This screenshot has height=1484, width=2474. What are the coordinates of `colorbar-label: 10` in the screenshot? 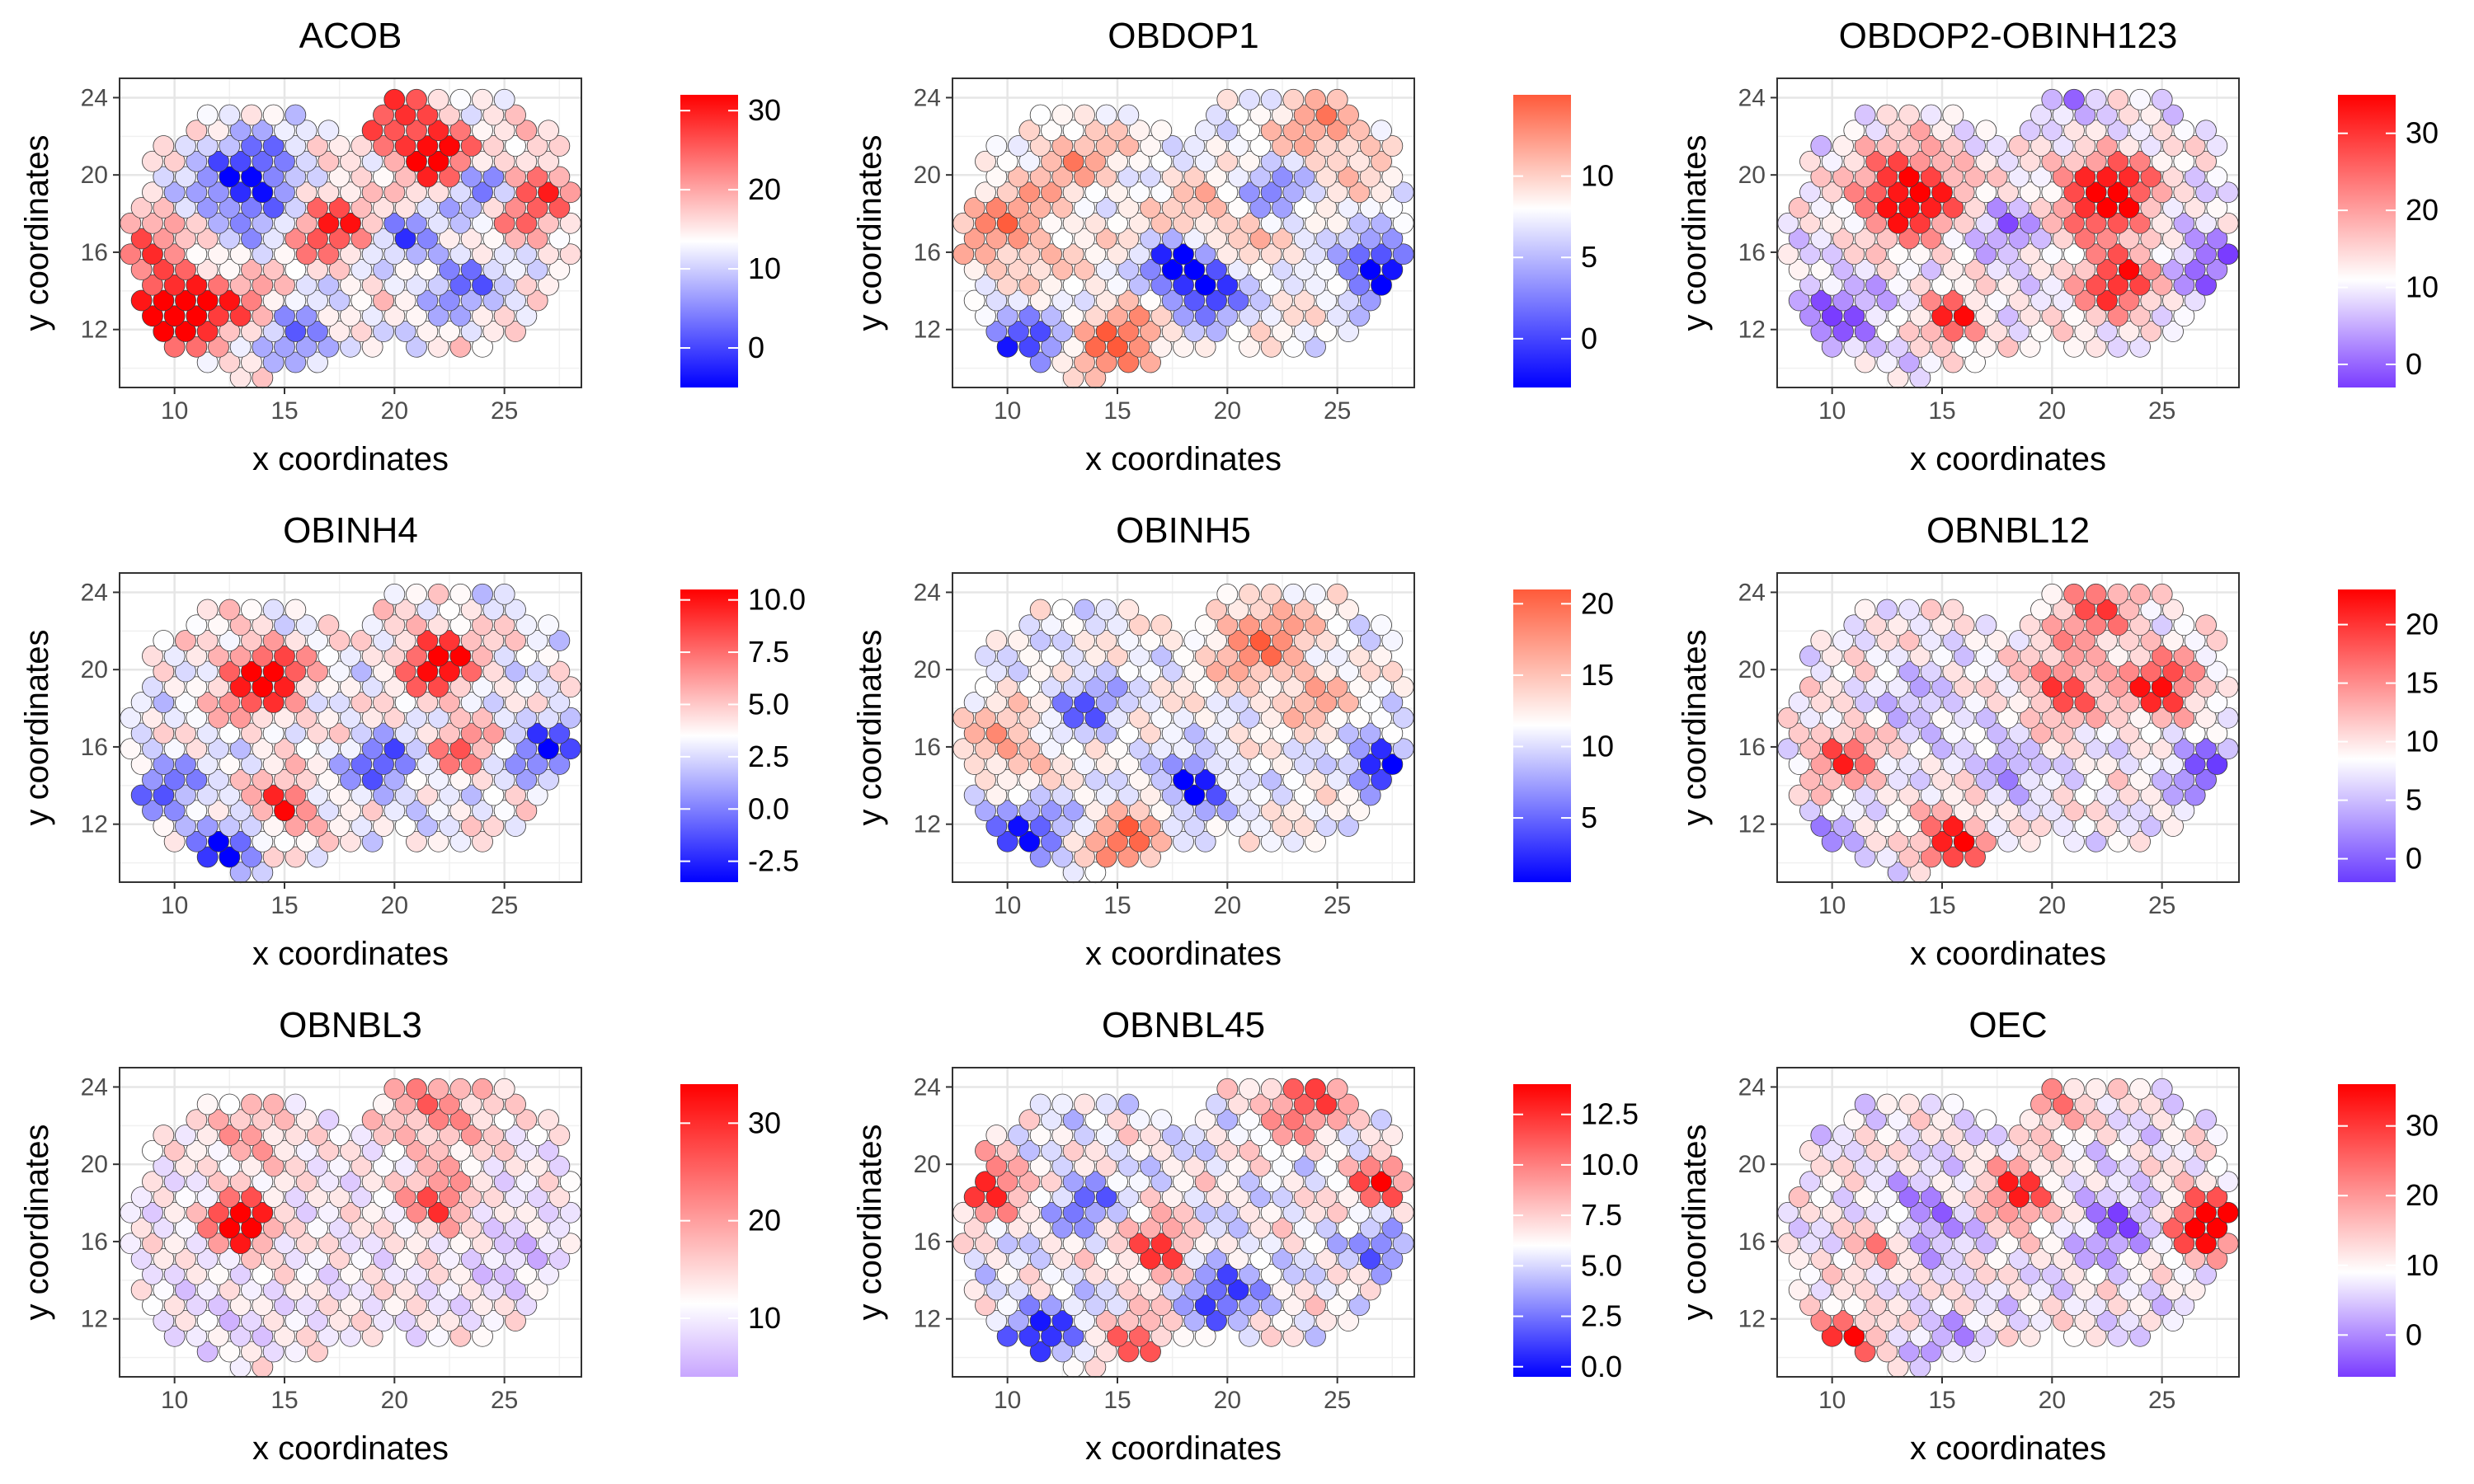 It's located at (2422, 287).